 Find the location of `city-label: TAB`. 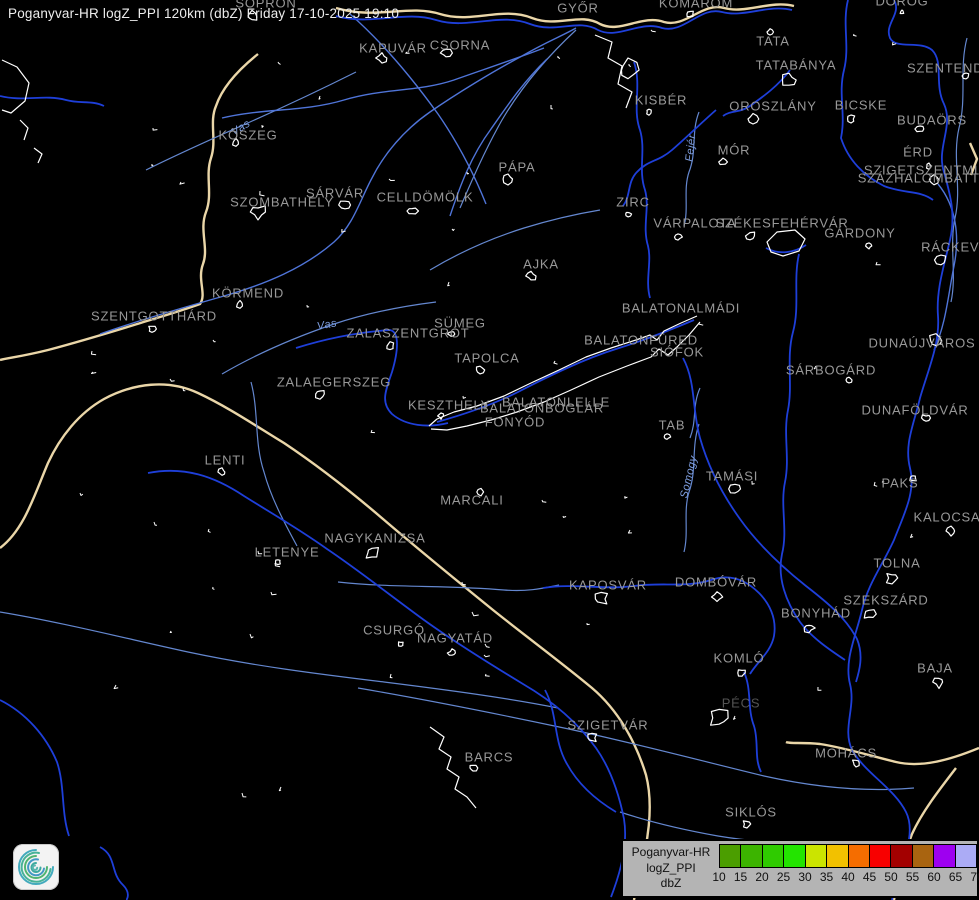

city-label: TAB is located at coordinates (672, 425).